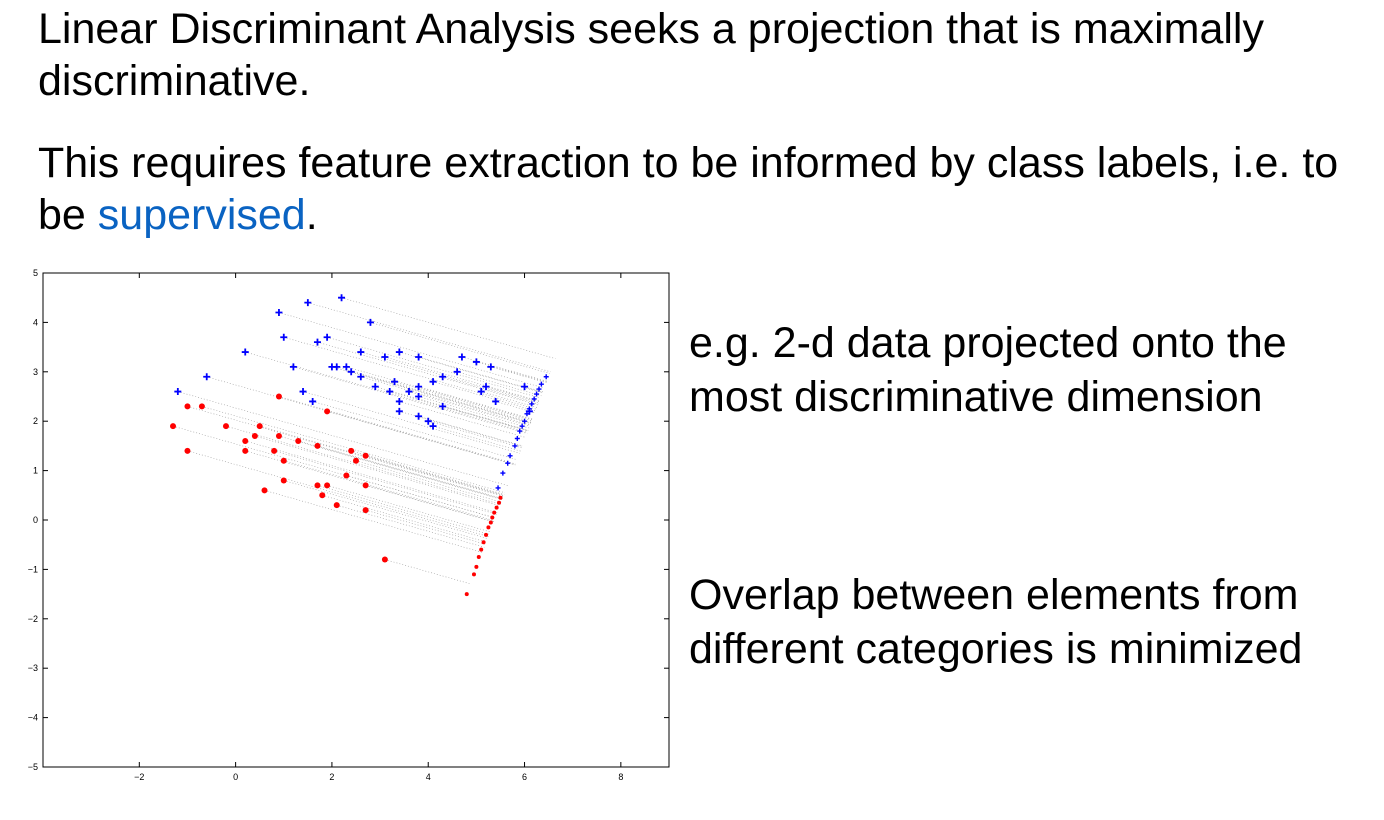 The height and width of the screenshot is (820, 1384). What do you see at coordinates (378, 777) in the screenshot?
I see `x-tick-labels: −2 0 2 4 6 8` at bounding box center [378, 777].